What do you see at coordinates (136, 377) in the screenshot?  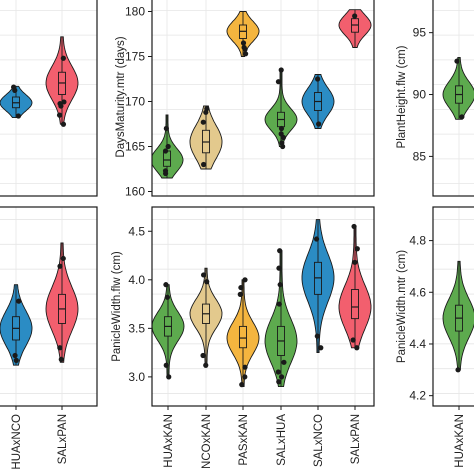 I see `y-tick-label: 3.0` at bounding box center [136, 377].